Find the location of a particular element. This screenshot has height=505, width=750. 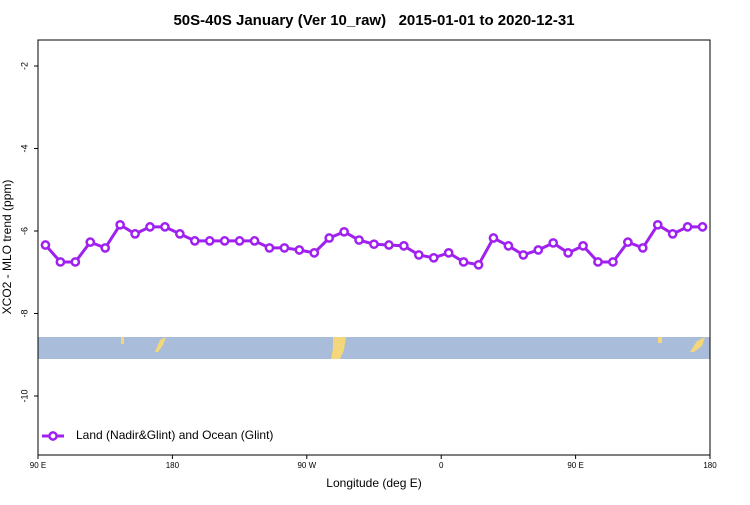

y-tick-label: -6 is located at coordinates (24, 231).